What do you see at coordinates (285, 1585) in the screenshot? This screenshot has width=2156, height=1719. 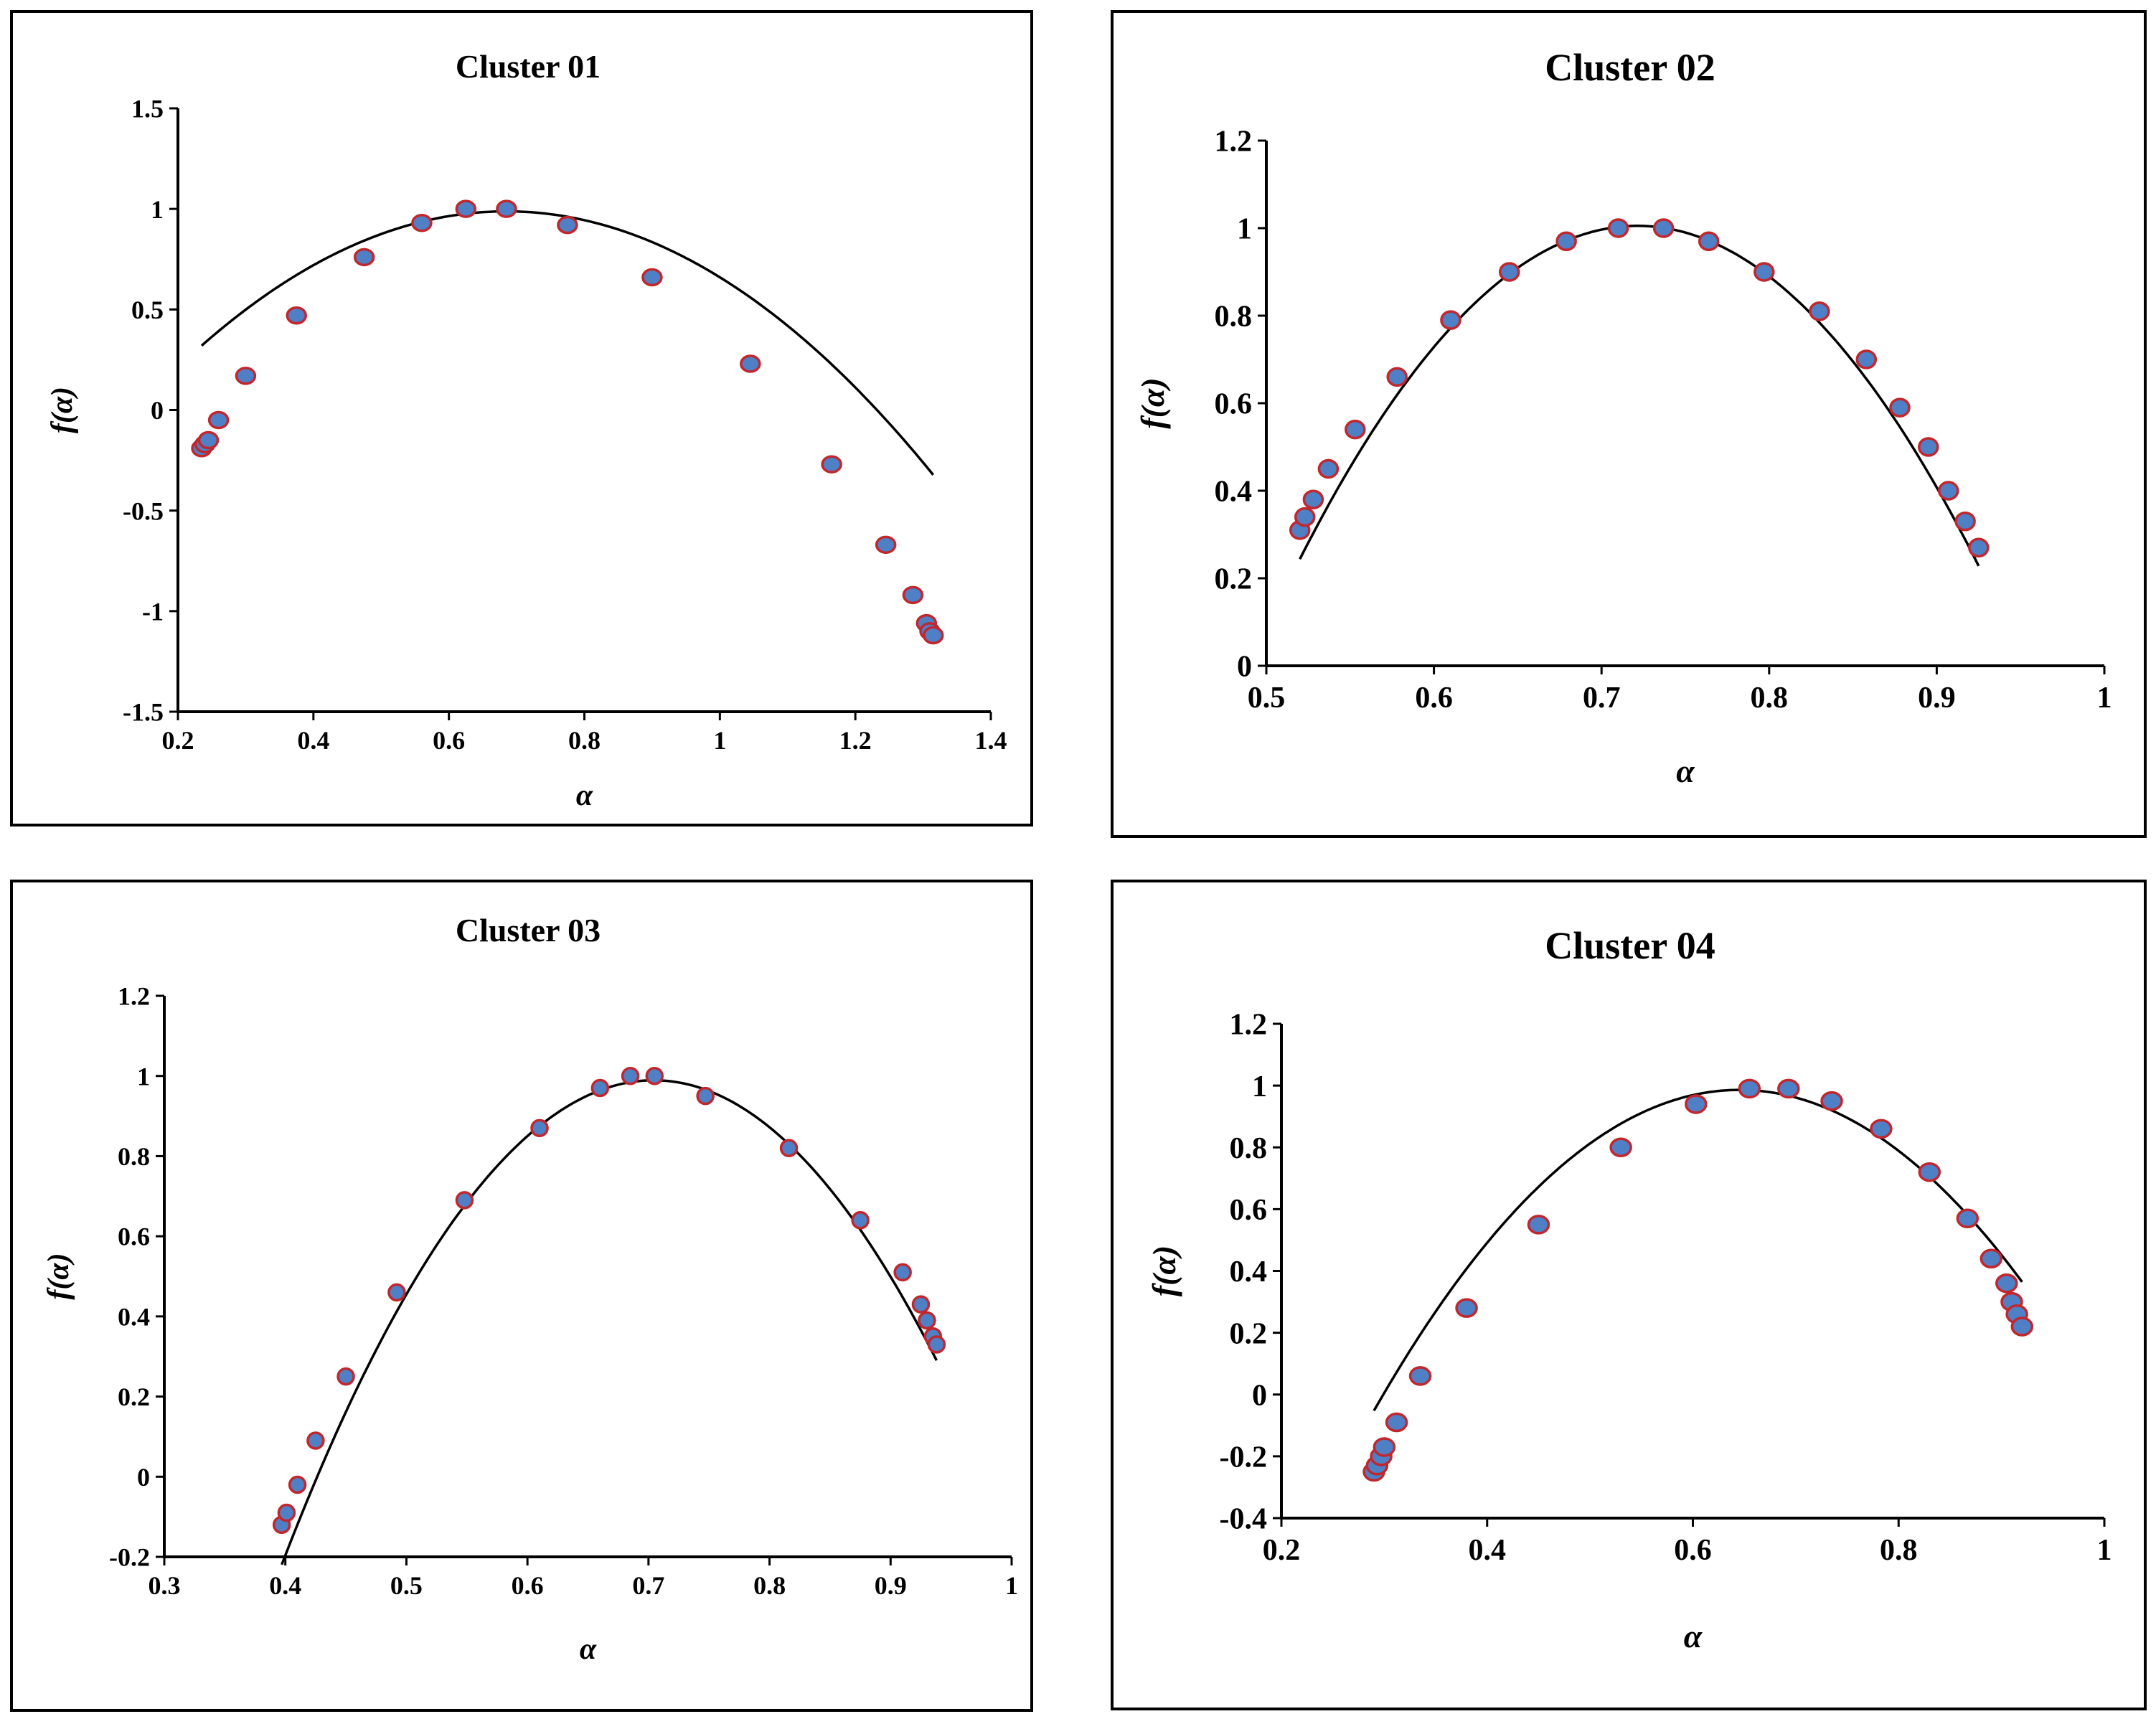 I see `x-tick-label: 0.4` at bounding box center [285, 1585].